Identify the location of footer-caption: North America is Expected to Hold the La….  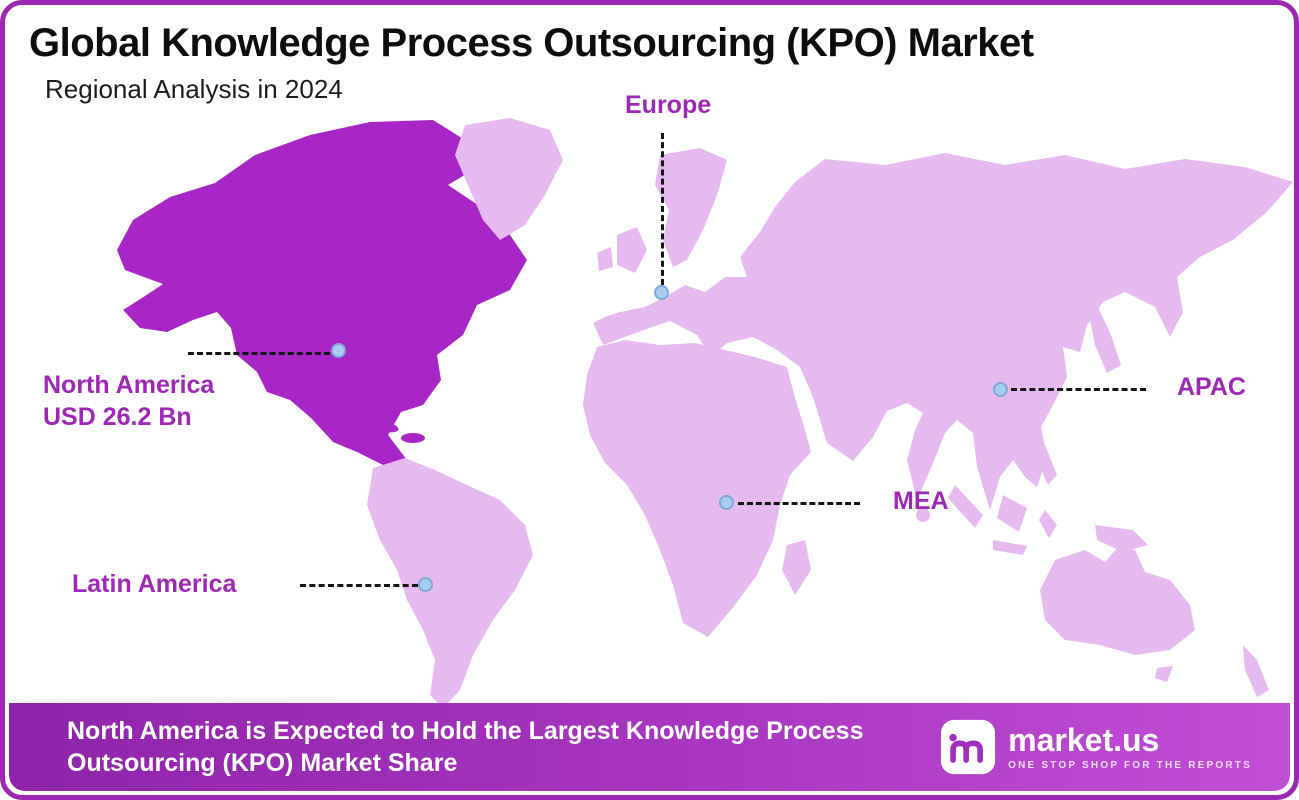
(465, 747).